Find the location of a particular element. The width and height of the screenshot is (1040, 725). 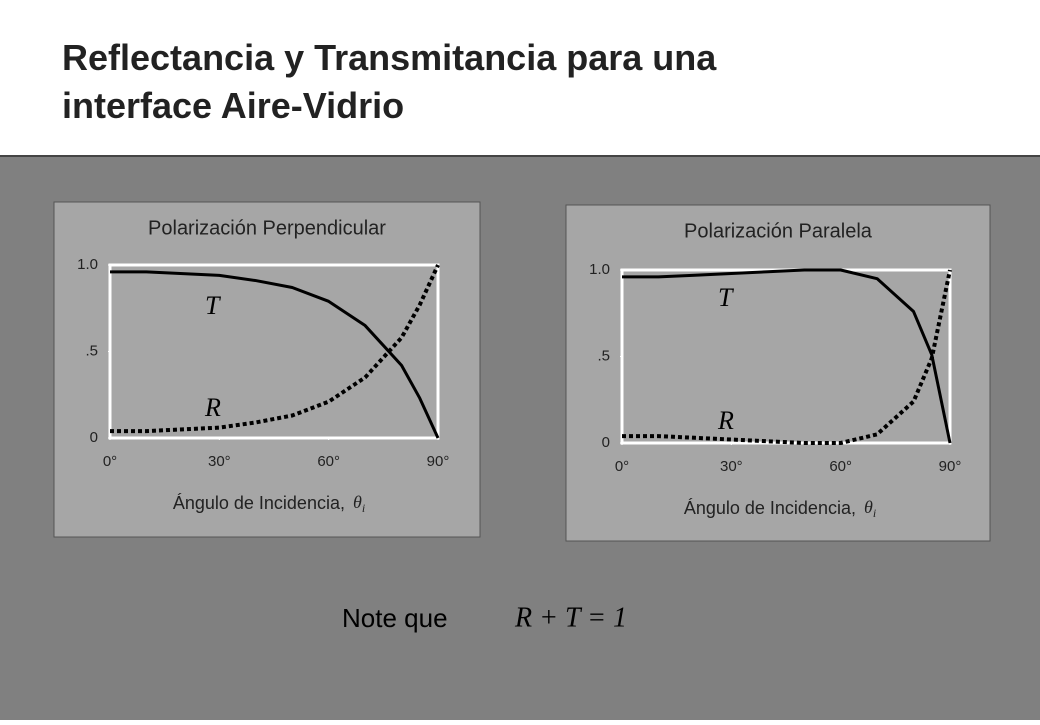

chart-title: Polarización Paralela is located at coordinates (778, 231).